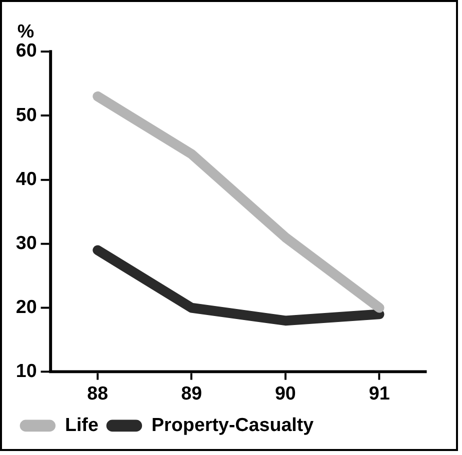 The image size is (462, 455). Describe the element at coordinates (26, 50) in the screenshot. I see `y-tick-label: 60` at that location.